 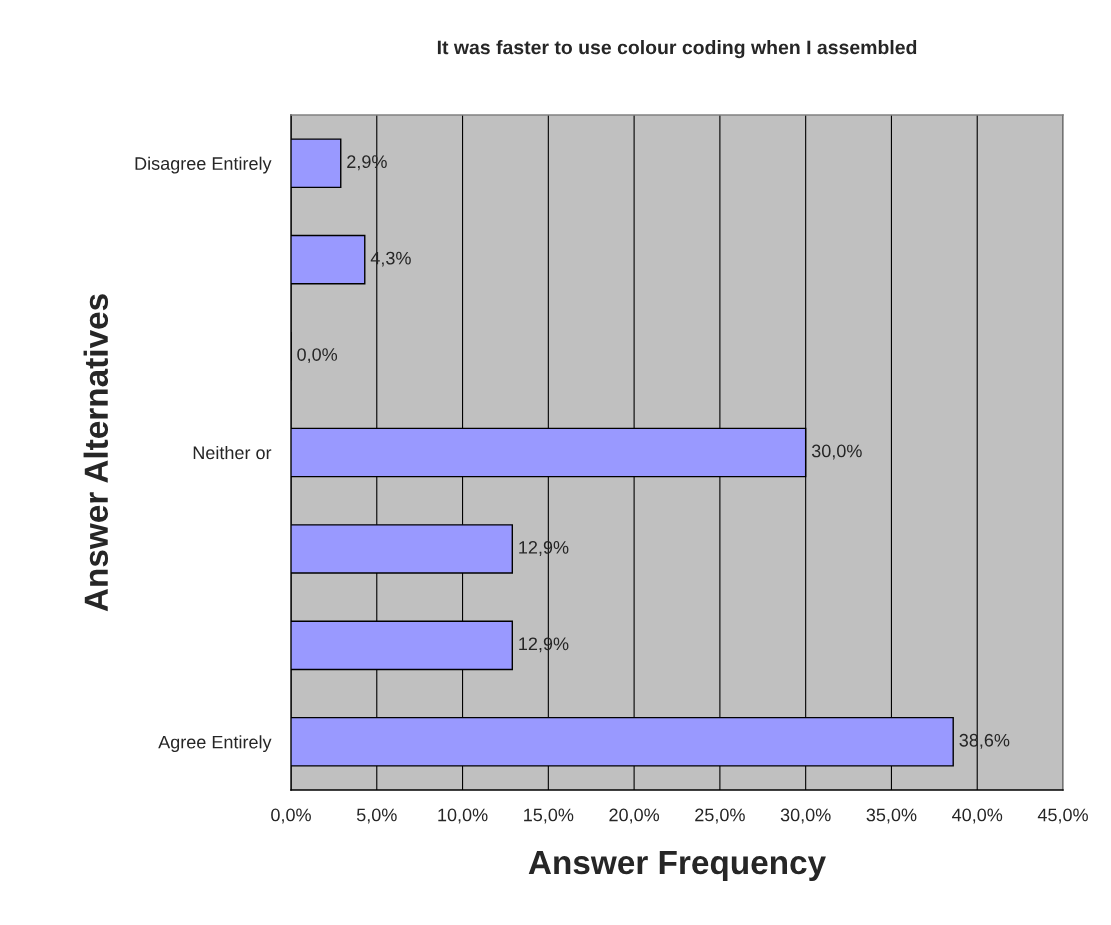 I want to click on y-tick-label: Disagree Entirely, so click(x=203, y=165).